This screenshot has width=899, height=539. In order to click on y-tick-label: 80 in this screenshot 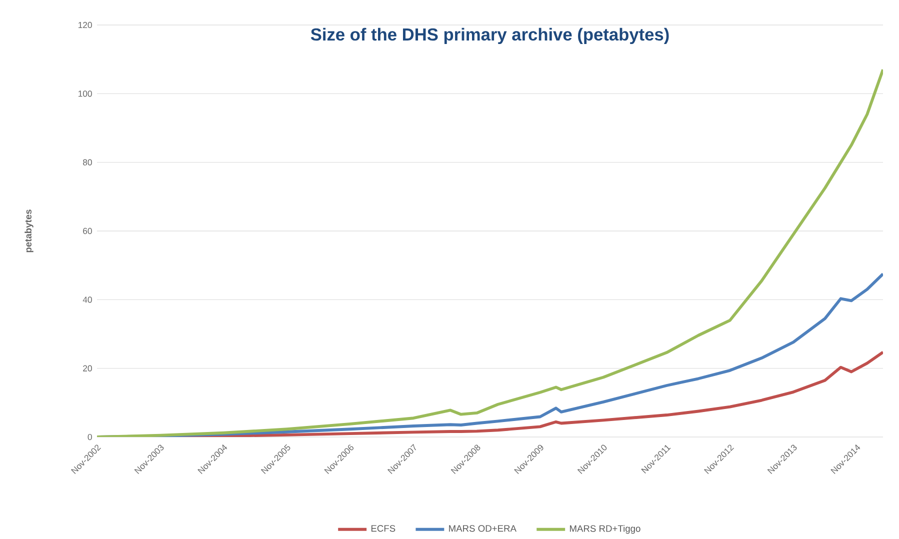, I will do `click(87, 162)`.